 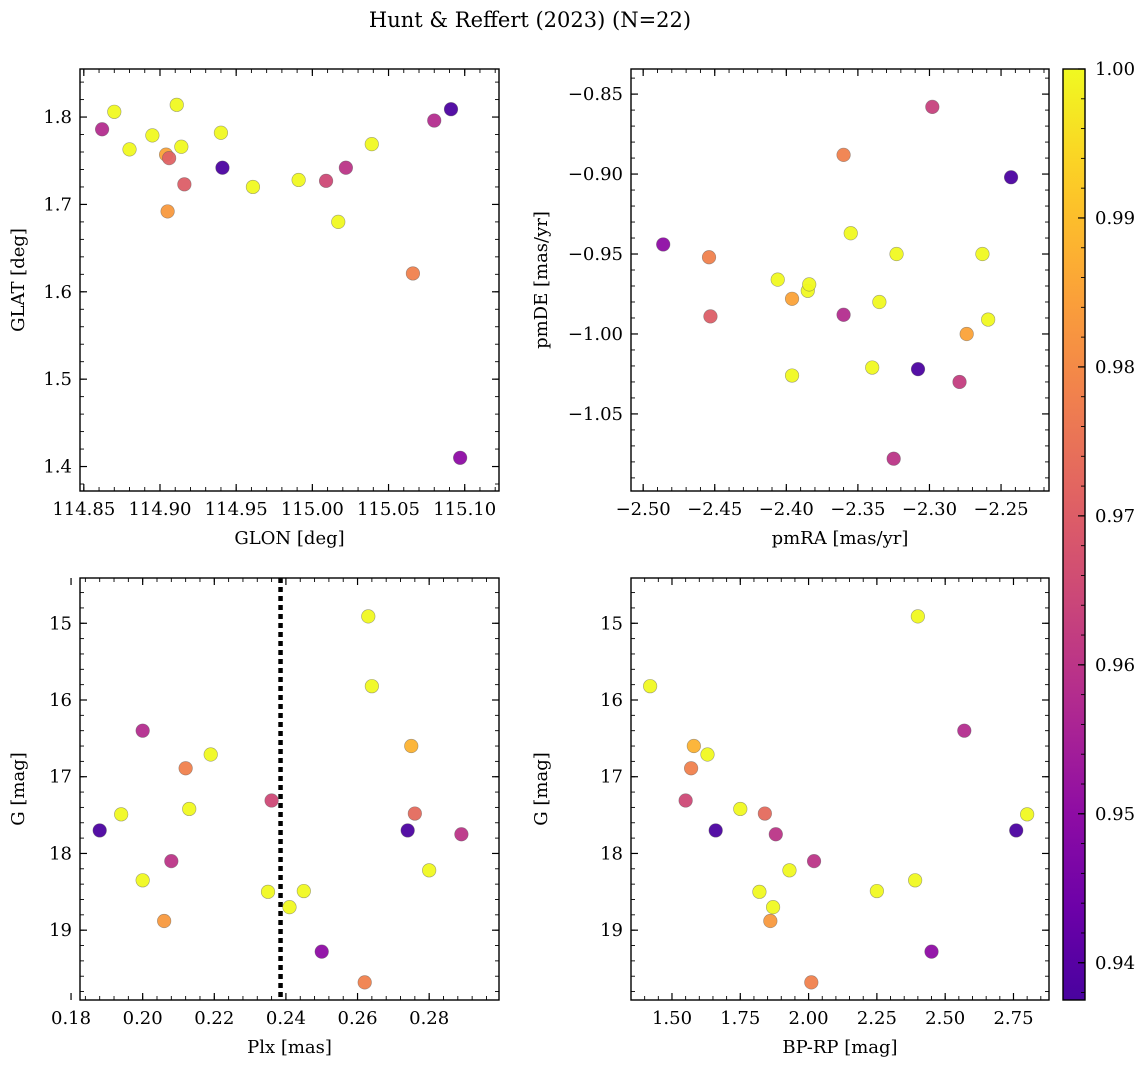 What do you see at coordinates (358, 1018) in the screenshot?
I see `x-tick-label: 0.26` at bounding box center [358, 1018].